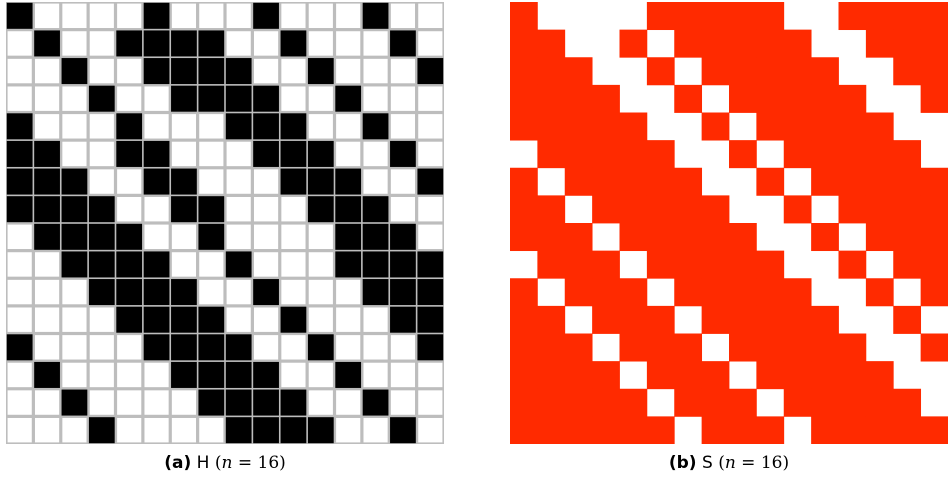 Image resolution: width=948 pixels, height=488 pixels. I want to click on matrix-cell-r6-c13, so click(879, 181).